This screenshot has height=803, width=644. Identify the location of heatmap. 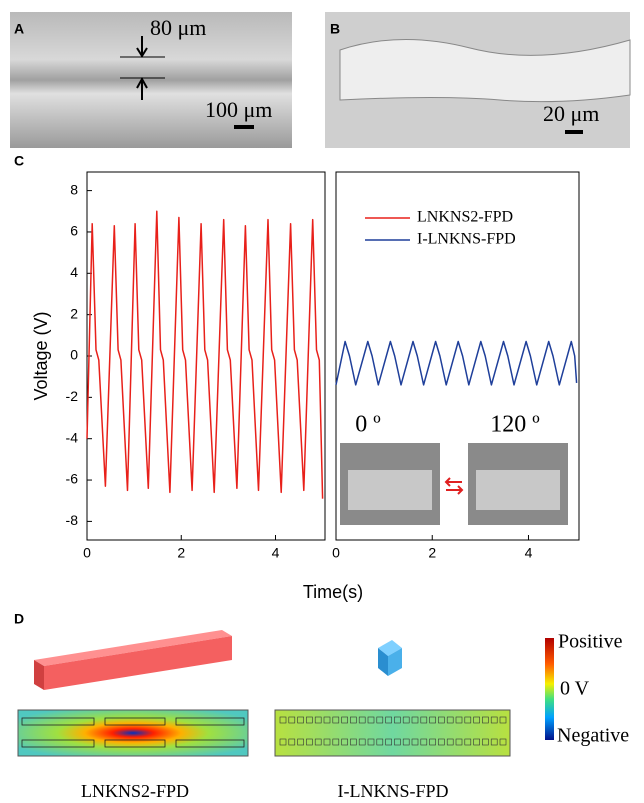
(133, 733).